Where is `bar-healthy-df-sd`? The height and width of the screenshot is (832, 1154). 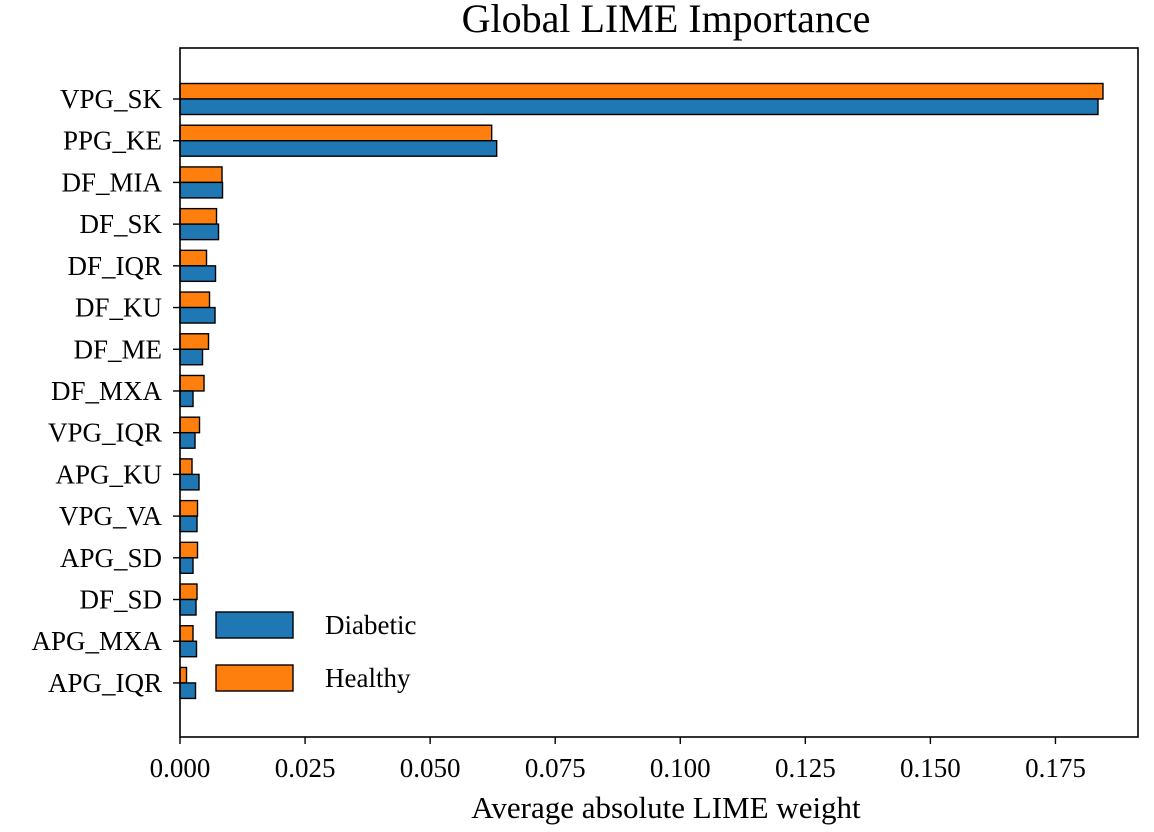 bar-healthy-df-sd is located at coordinates (188, 592).